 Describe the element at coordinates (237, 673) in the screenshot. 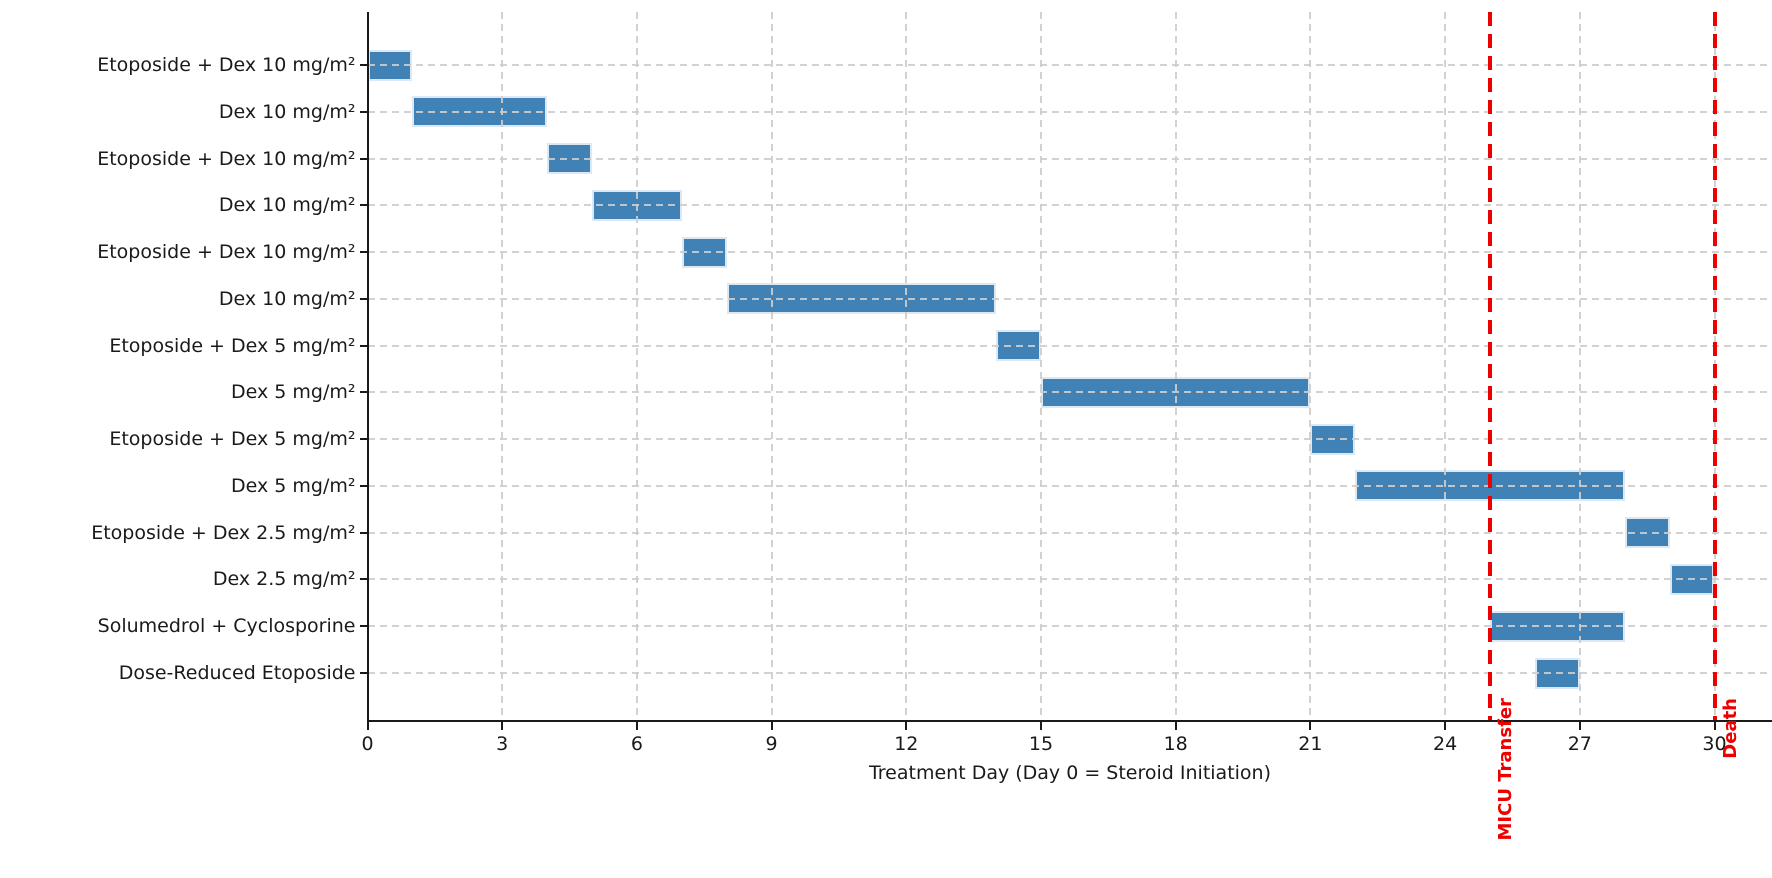

I see `row-label: Dose-Reduced Etoposide` at that location.